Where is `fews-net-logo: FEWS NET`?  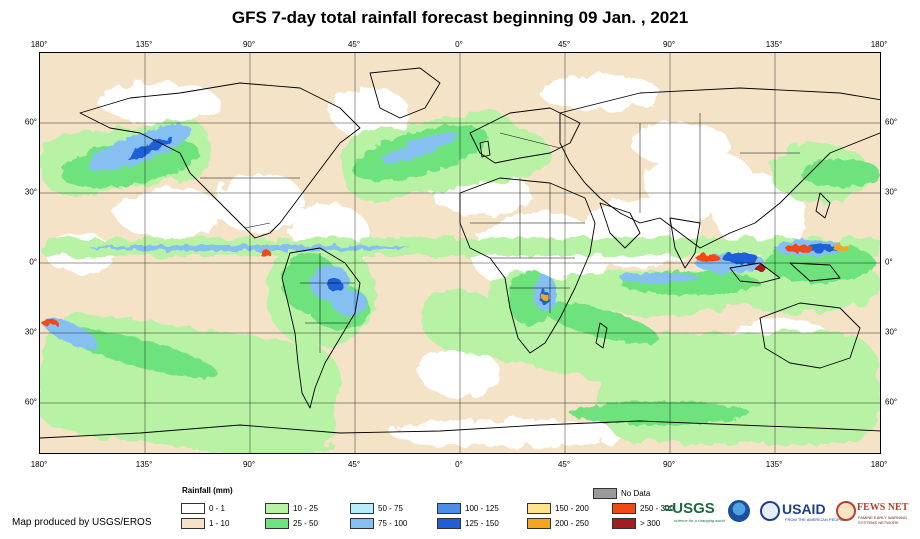
fews-net-logo: FEWS NET is located at coordinates (883, 507).